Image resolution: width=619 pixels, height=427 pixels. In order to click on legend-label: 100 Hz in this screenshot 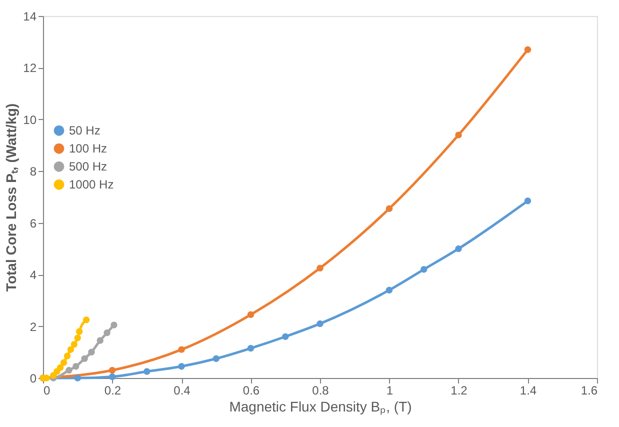, I will do `click(88, 149)`.